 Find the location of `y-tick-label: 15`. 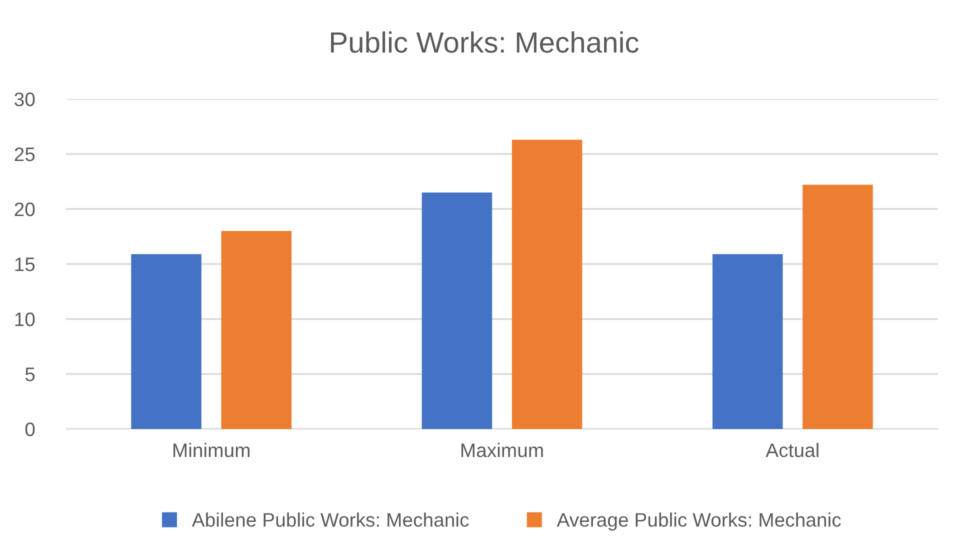

y-tick-label: 15 is located at coordinates (25, 265).